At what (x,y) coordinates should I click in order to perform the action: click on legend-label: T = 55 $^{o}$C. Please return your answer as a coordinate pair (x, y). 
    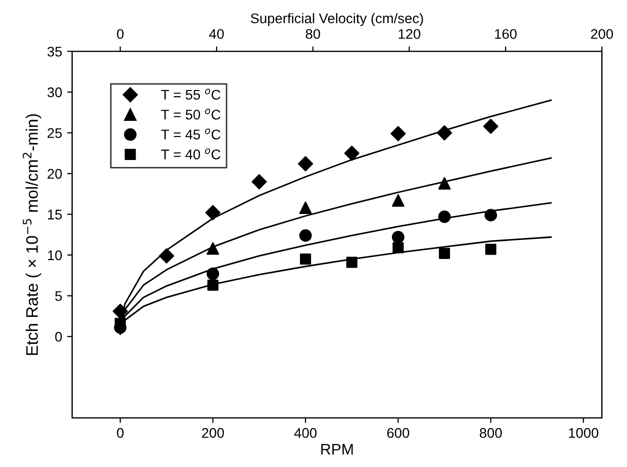
    Looking at the image, I should click on (190, 94).